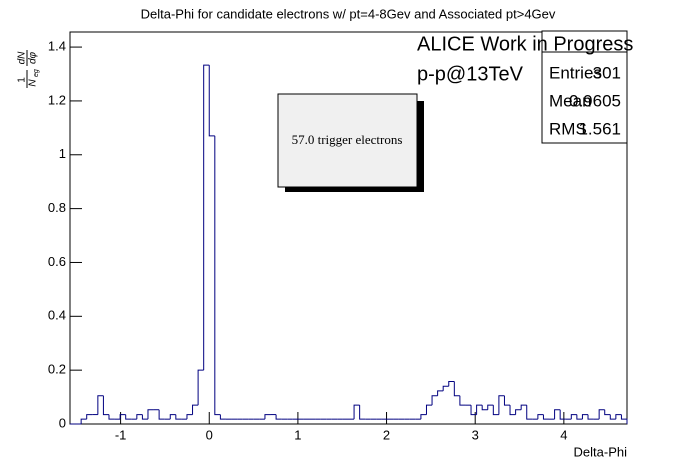 The height and width of the screenshot is (472, 696). I want to click on y-label-part: dN, so click(22, 58).